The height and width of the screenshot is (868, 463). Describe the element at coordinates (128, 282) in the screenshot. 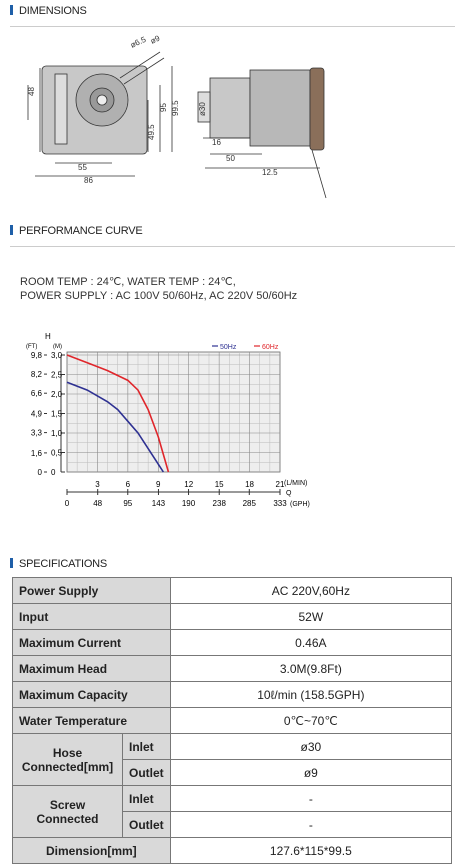

I see `condition-text: ROOM TEMP : 24℃, WATER TEMP : 24℃,` at that location.